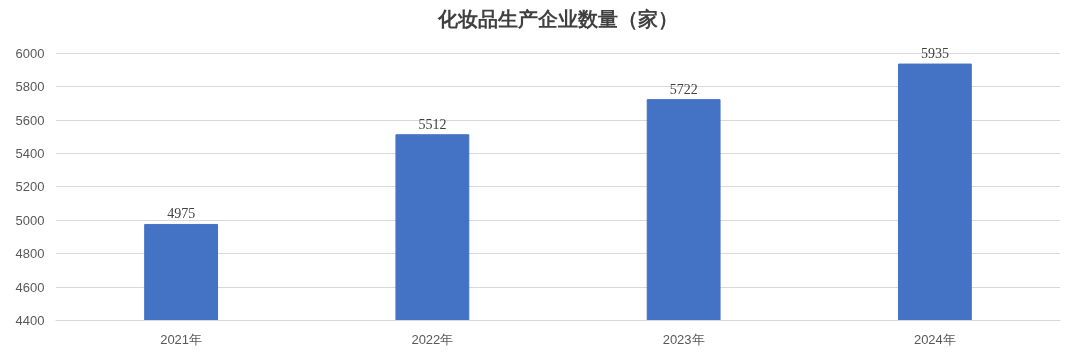 This screenshot has width=1080, height=362. Describe the element at coordinates (30, 320) in the screenshot. I see `y-tick-label: 4400` at that location.